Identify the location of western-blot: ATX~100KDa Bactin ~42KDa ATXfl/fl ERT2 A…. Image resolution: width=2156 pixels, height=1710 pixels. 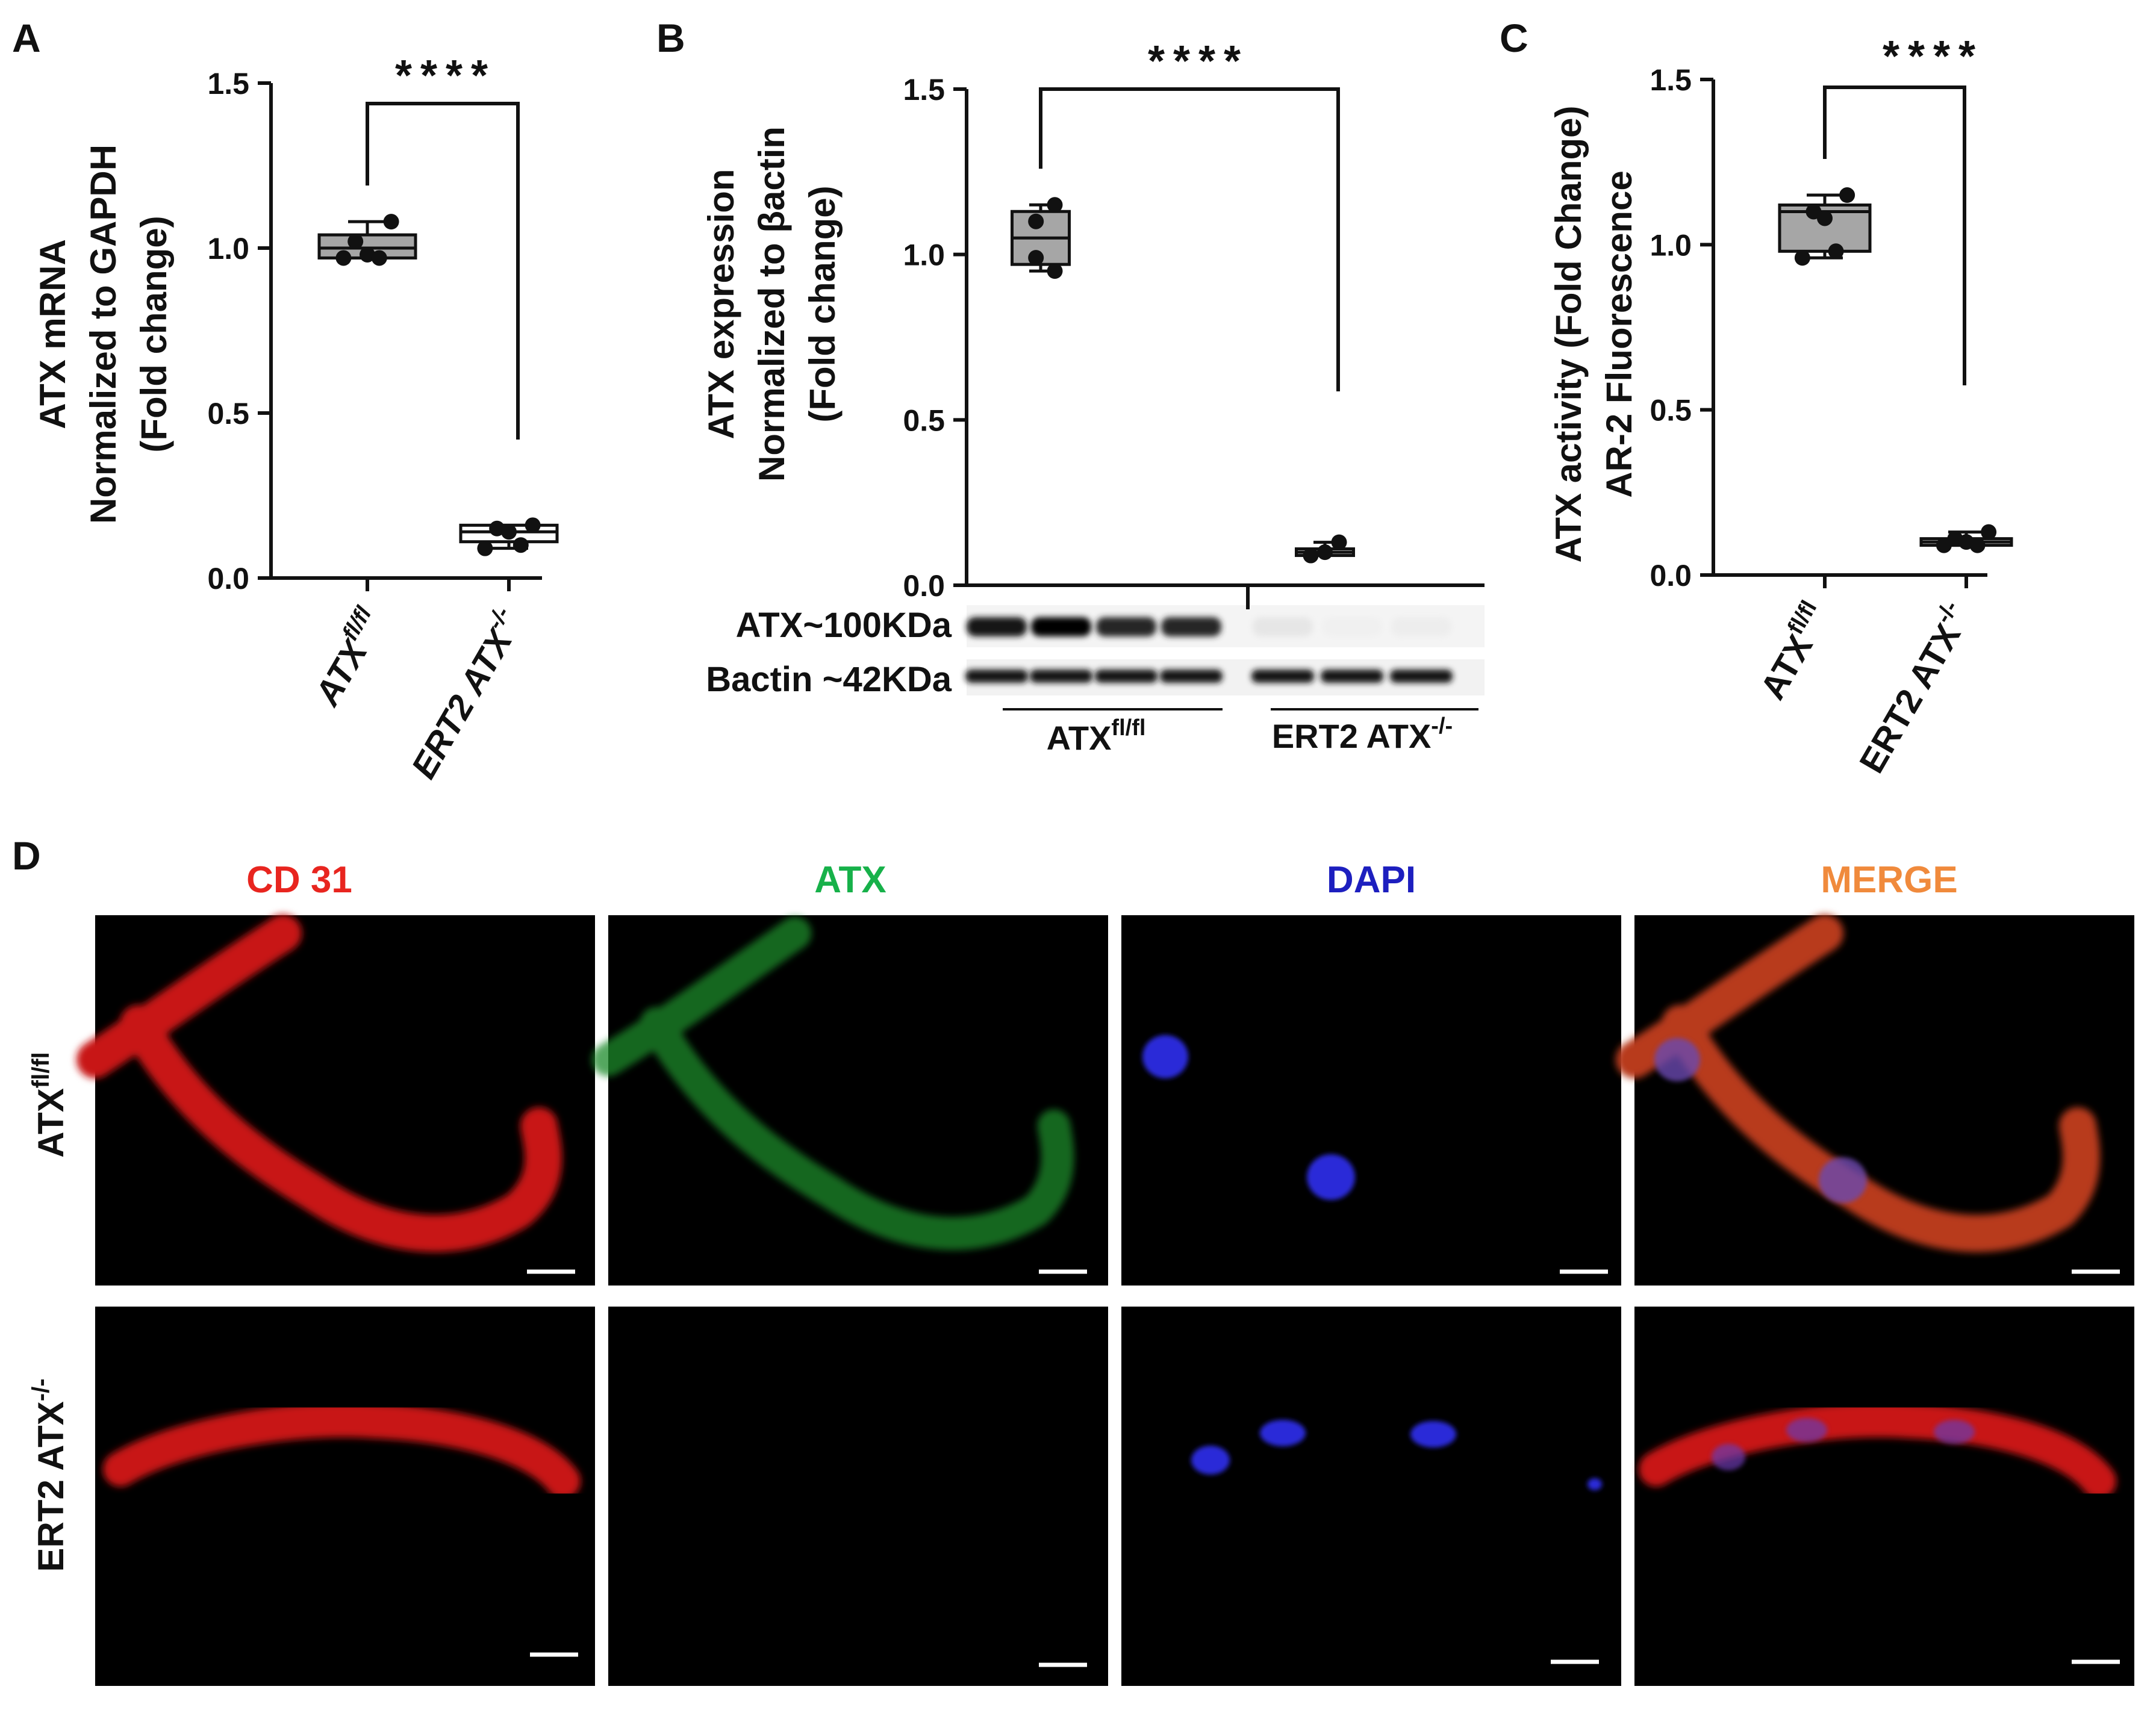
(1095, 672).